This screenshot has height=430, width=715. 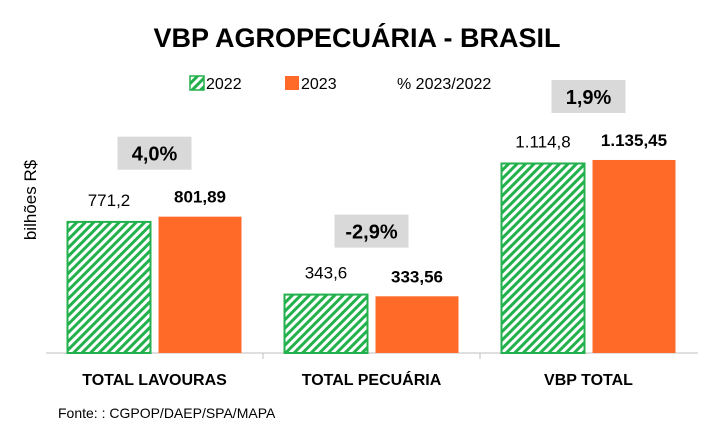 I want to click on change-label: 4,0%, so click(x=155, y=155).